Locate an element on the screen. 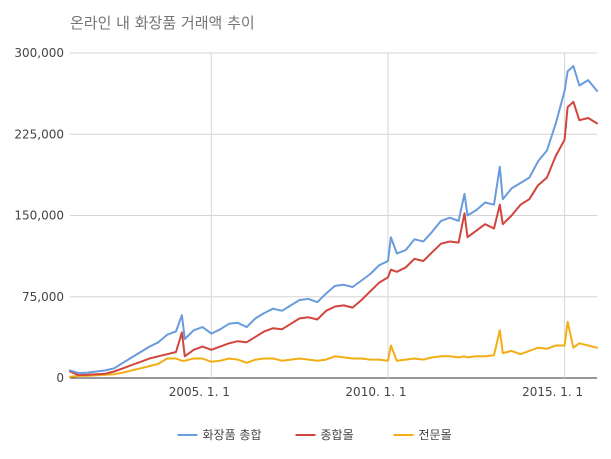 This screenshot has width=611, height=459. y-tick-label: 225,000 is located at coordinates (39, 134).